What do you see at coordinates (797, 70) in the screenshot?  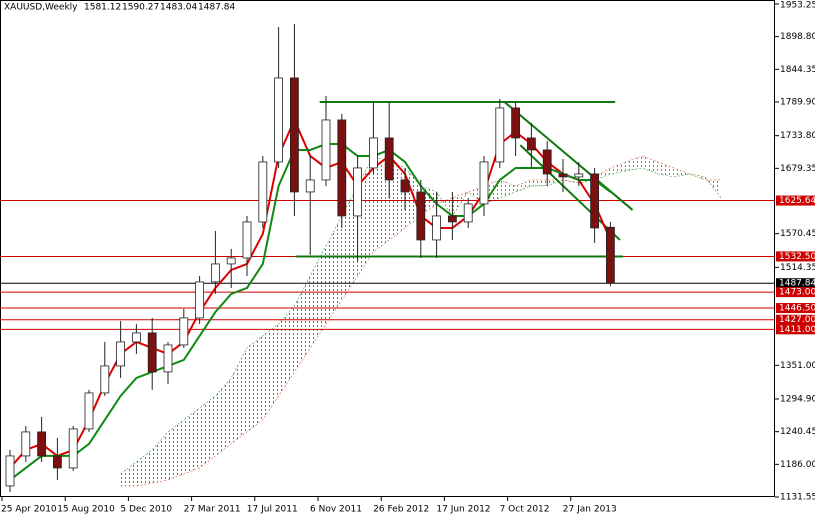 I see `y-tick-label: 1844.35` at bounding box center [797, 70].